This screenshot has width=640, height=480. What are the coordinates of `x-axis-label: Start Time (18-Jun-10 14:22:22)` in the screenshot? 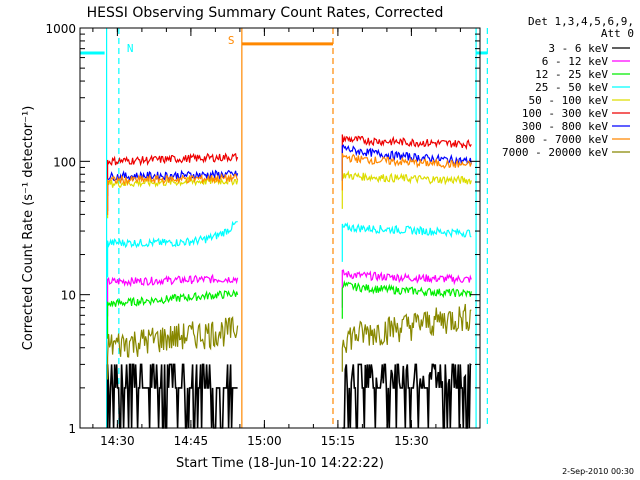 It's located at (280, 463).